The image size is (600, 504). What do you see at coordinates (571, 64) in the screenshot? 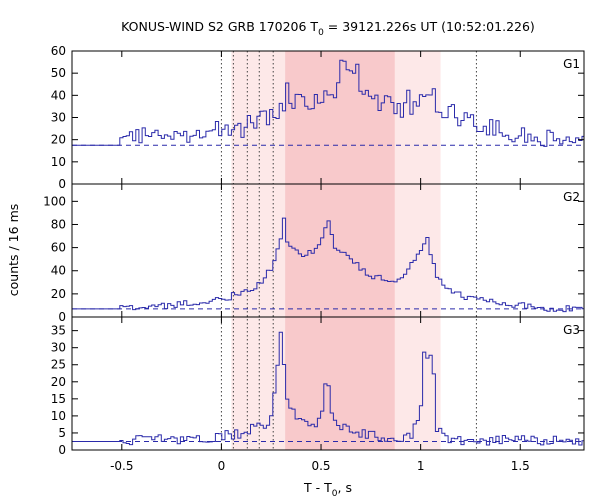
I see `panel-label-G1: G1` at bounding box center [571, 64].